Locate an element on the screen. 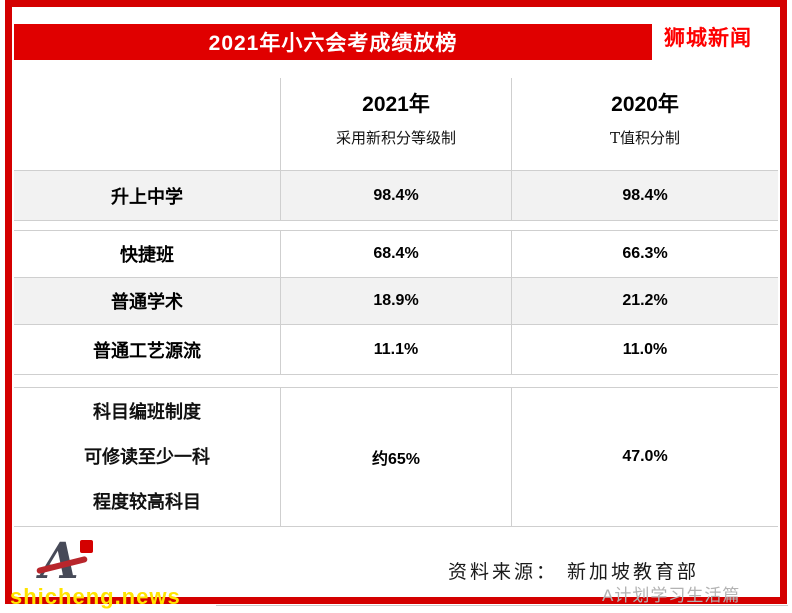 This screenshot has width=792, height=613. row-label: 普通工艺源流 is located at coordinates (147, 350).